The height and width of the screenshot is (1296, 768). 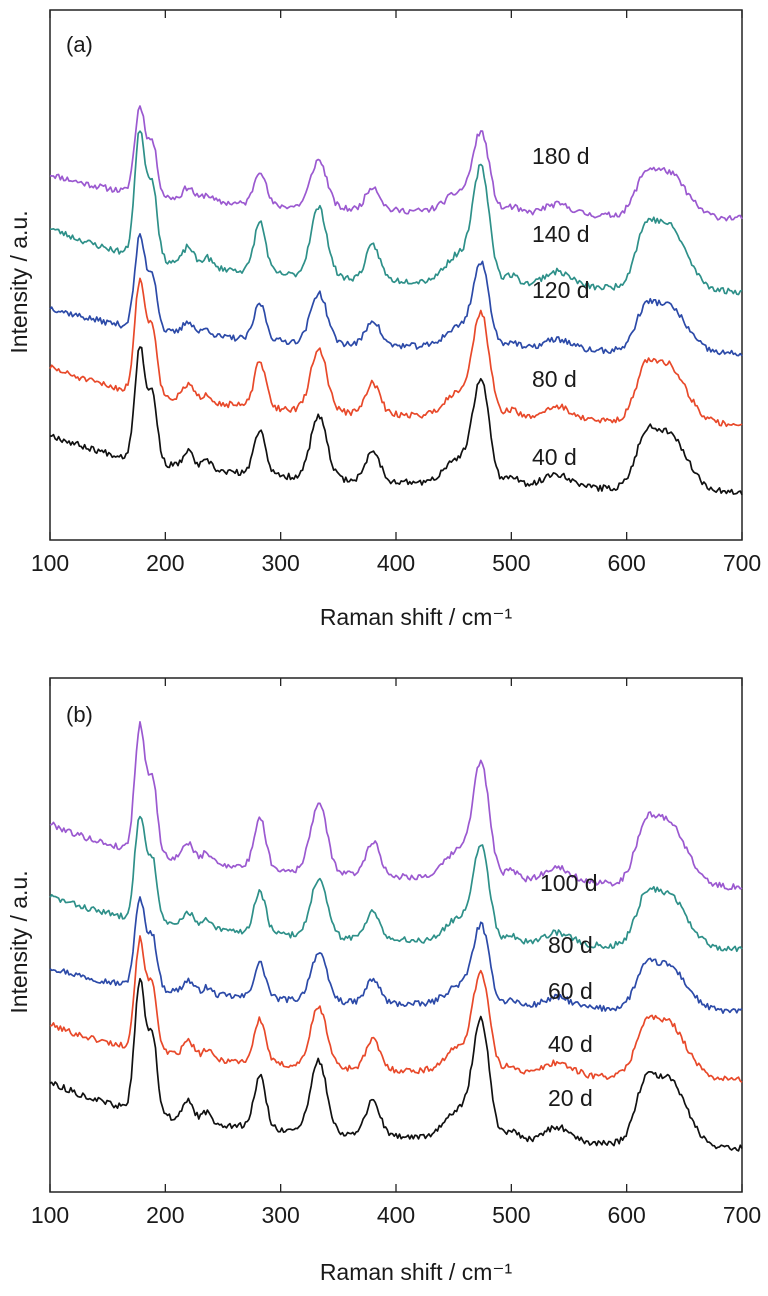 I want to click on series-line-20d, so click(x=396, y=1064).